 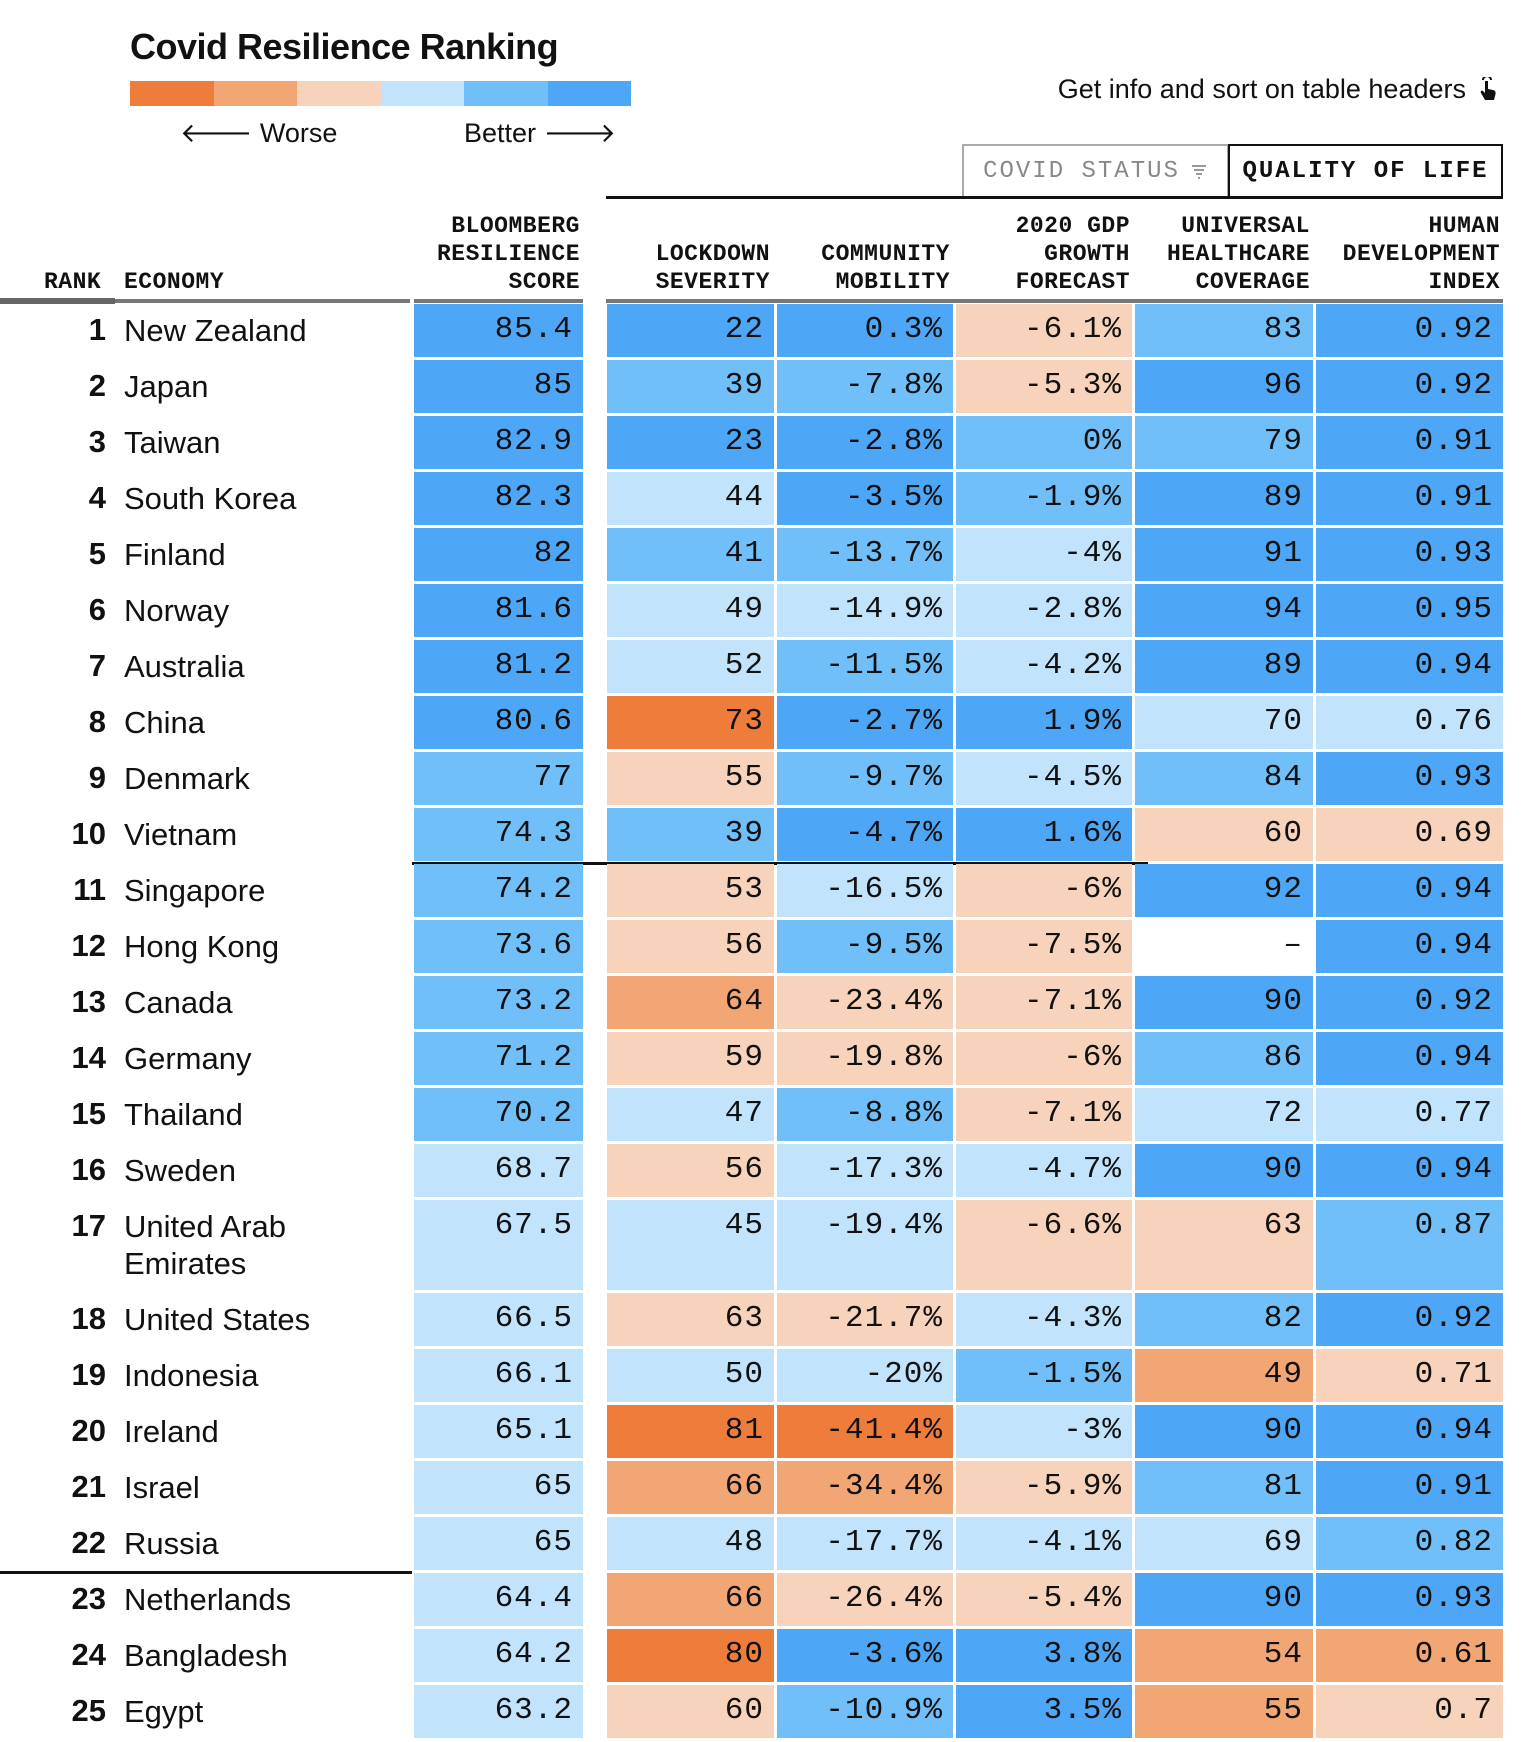 What do you see at coordinates (1054, 301) in the screenshot?
I see `header-rule-metrics` at bounding box center [1054, 301].